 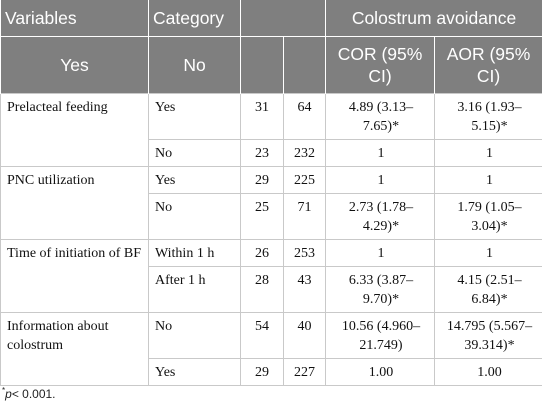 I want to click on category-cell: Within 1 h, so click(x=194, y=253).